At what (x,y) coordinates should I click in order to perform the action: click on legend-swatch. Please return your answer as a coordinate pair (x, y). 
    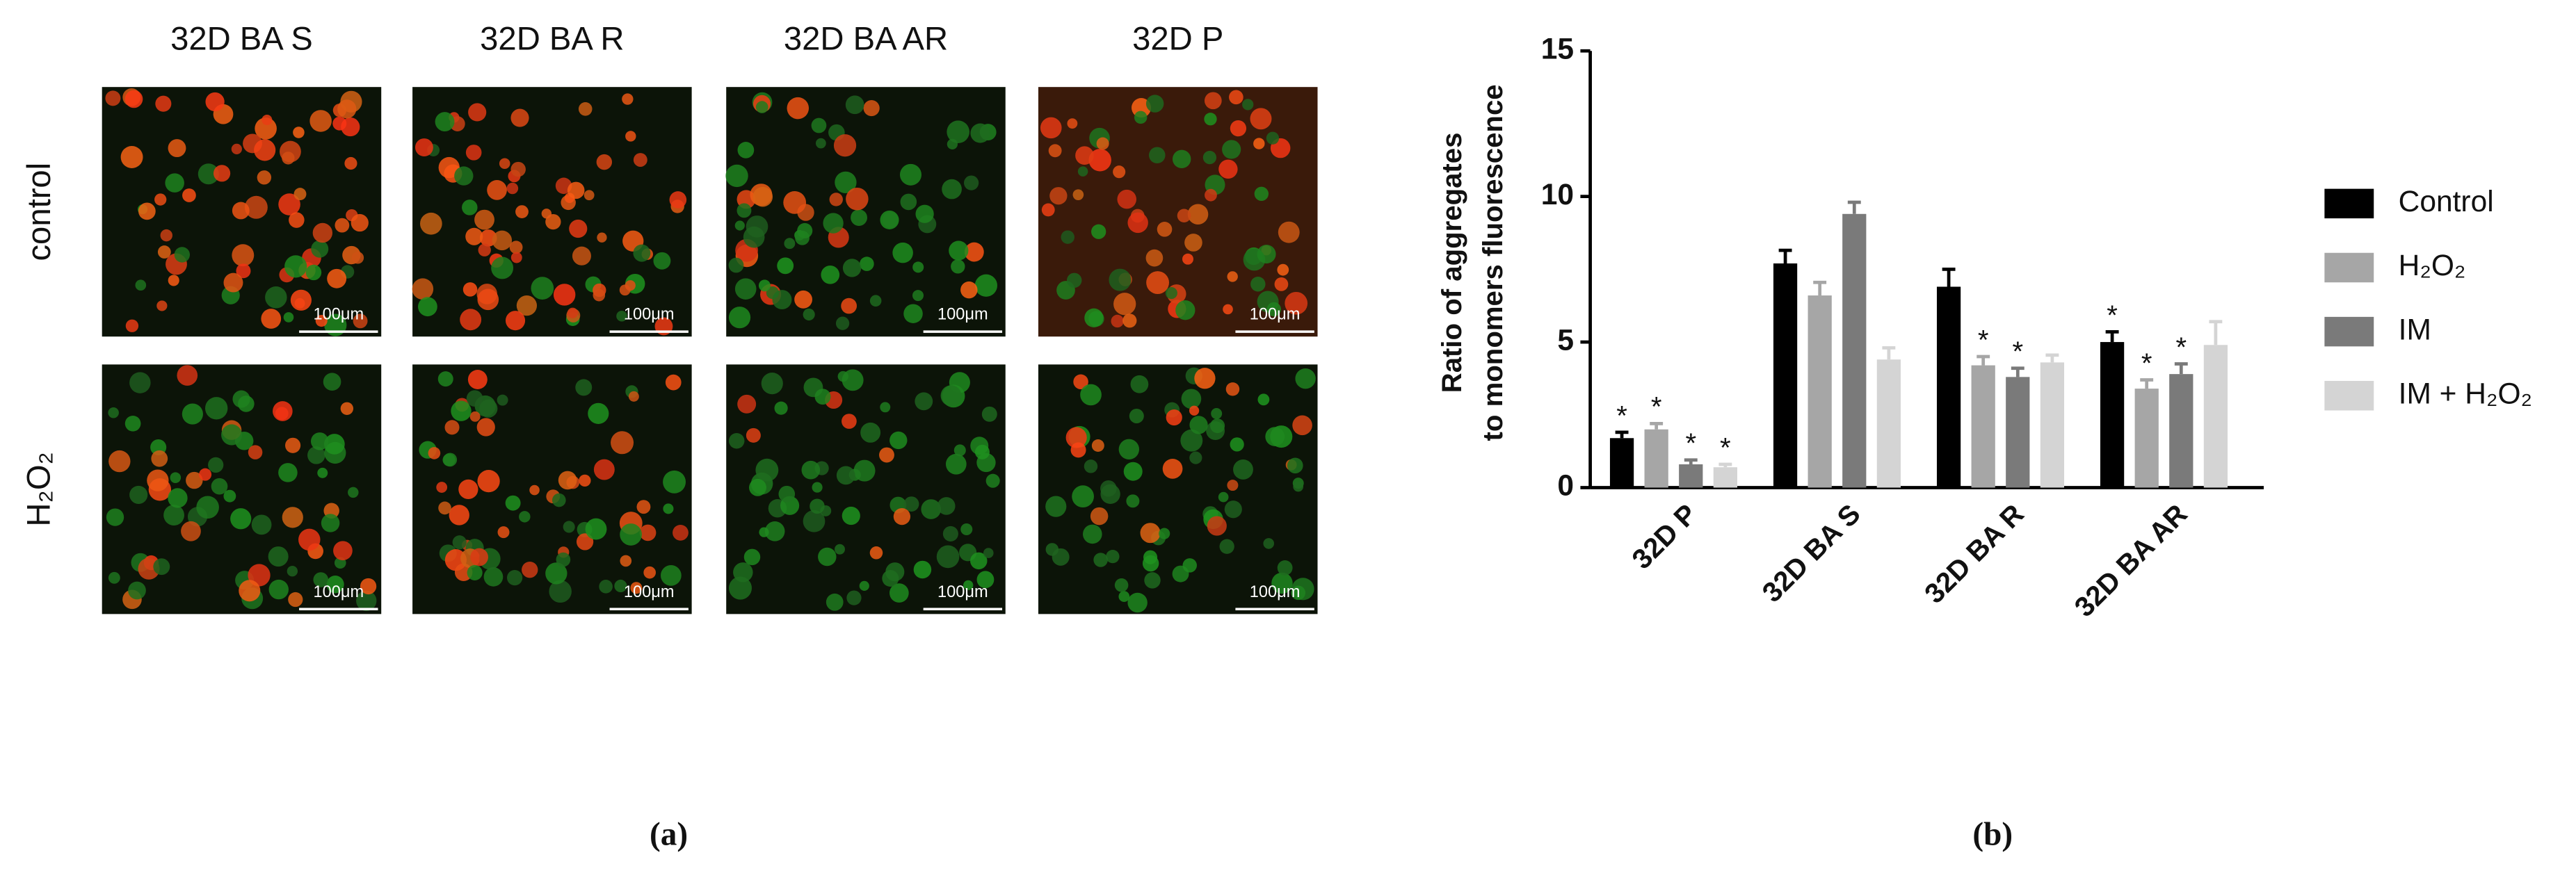
    Looking at the image, I should click on (2349, 203).